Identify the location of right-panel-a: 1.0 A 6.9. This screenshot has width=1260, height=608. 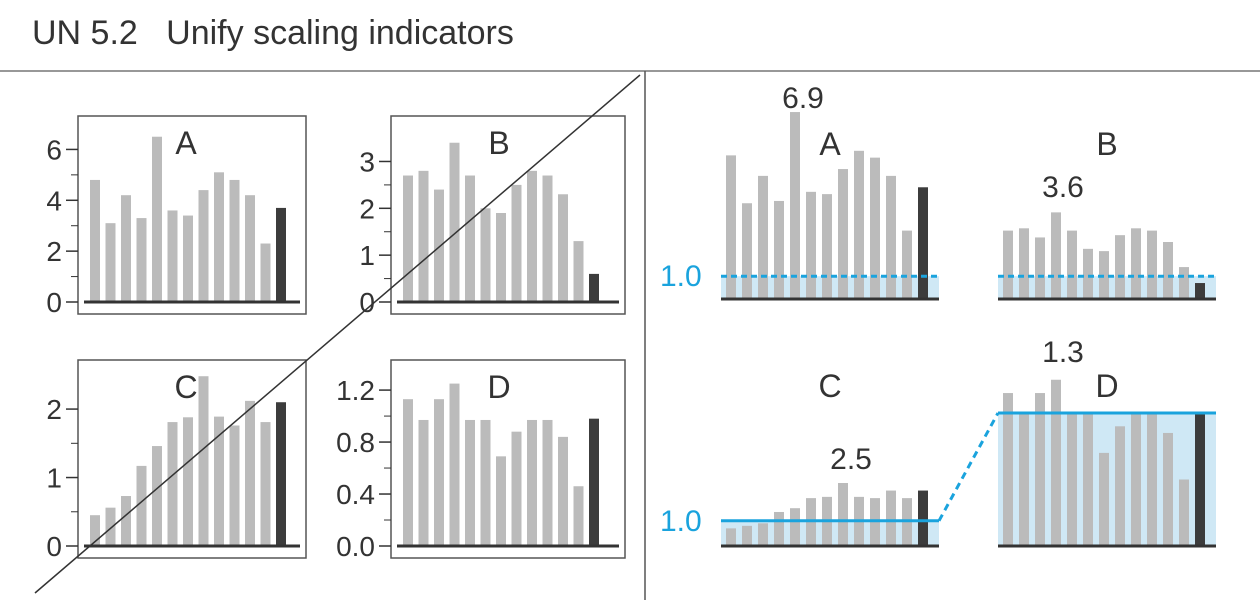
(799, 191).